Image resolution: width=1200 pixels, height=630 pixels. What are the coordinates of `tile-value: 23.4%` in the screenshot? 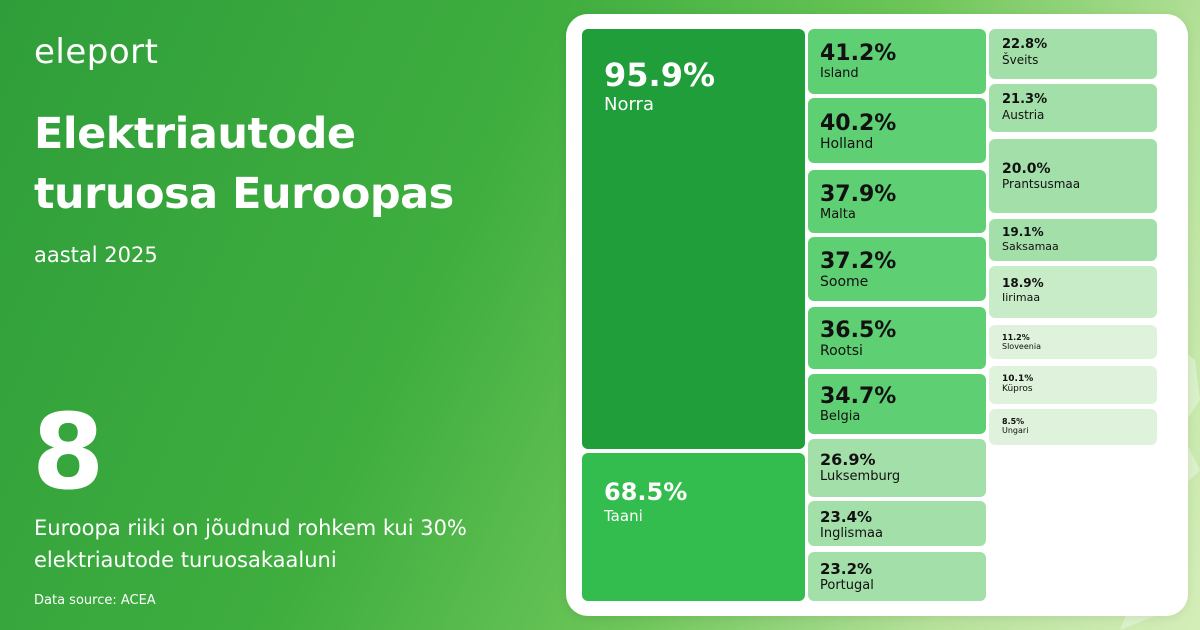 It's located at (846, 517).